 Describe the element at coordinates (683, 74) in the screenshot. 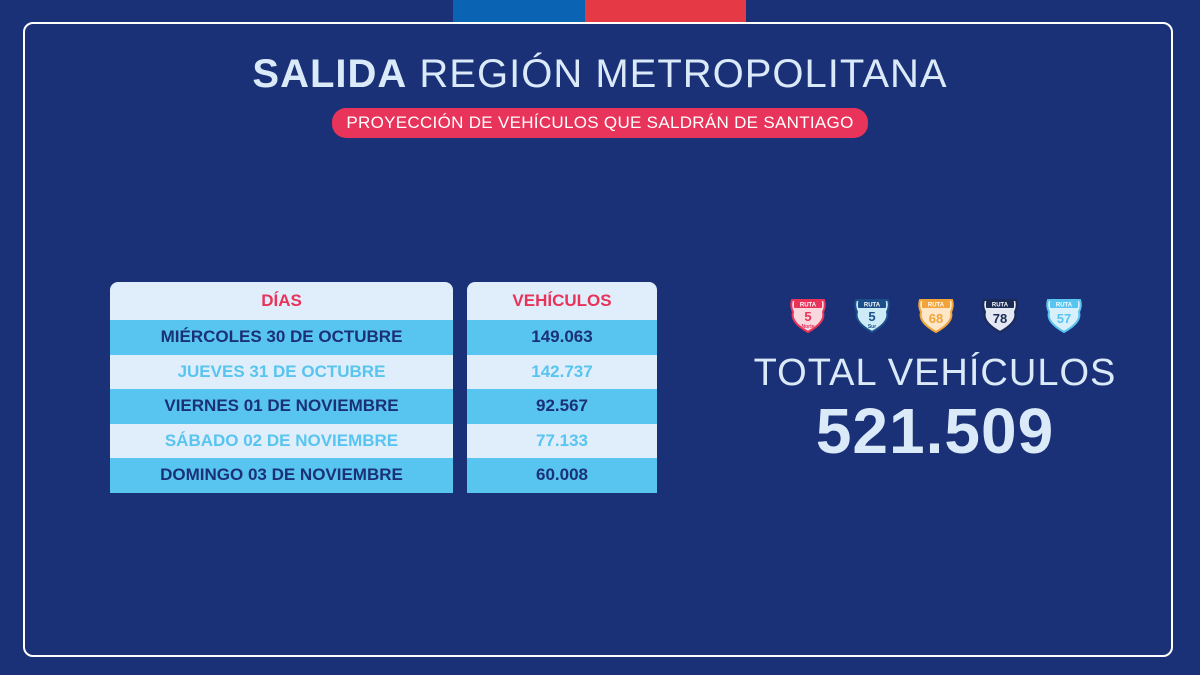

I see `title-rest: REGIÓN METROPOLITANA` at that location.